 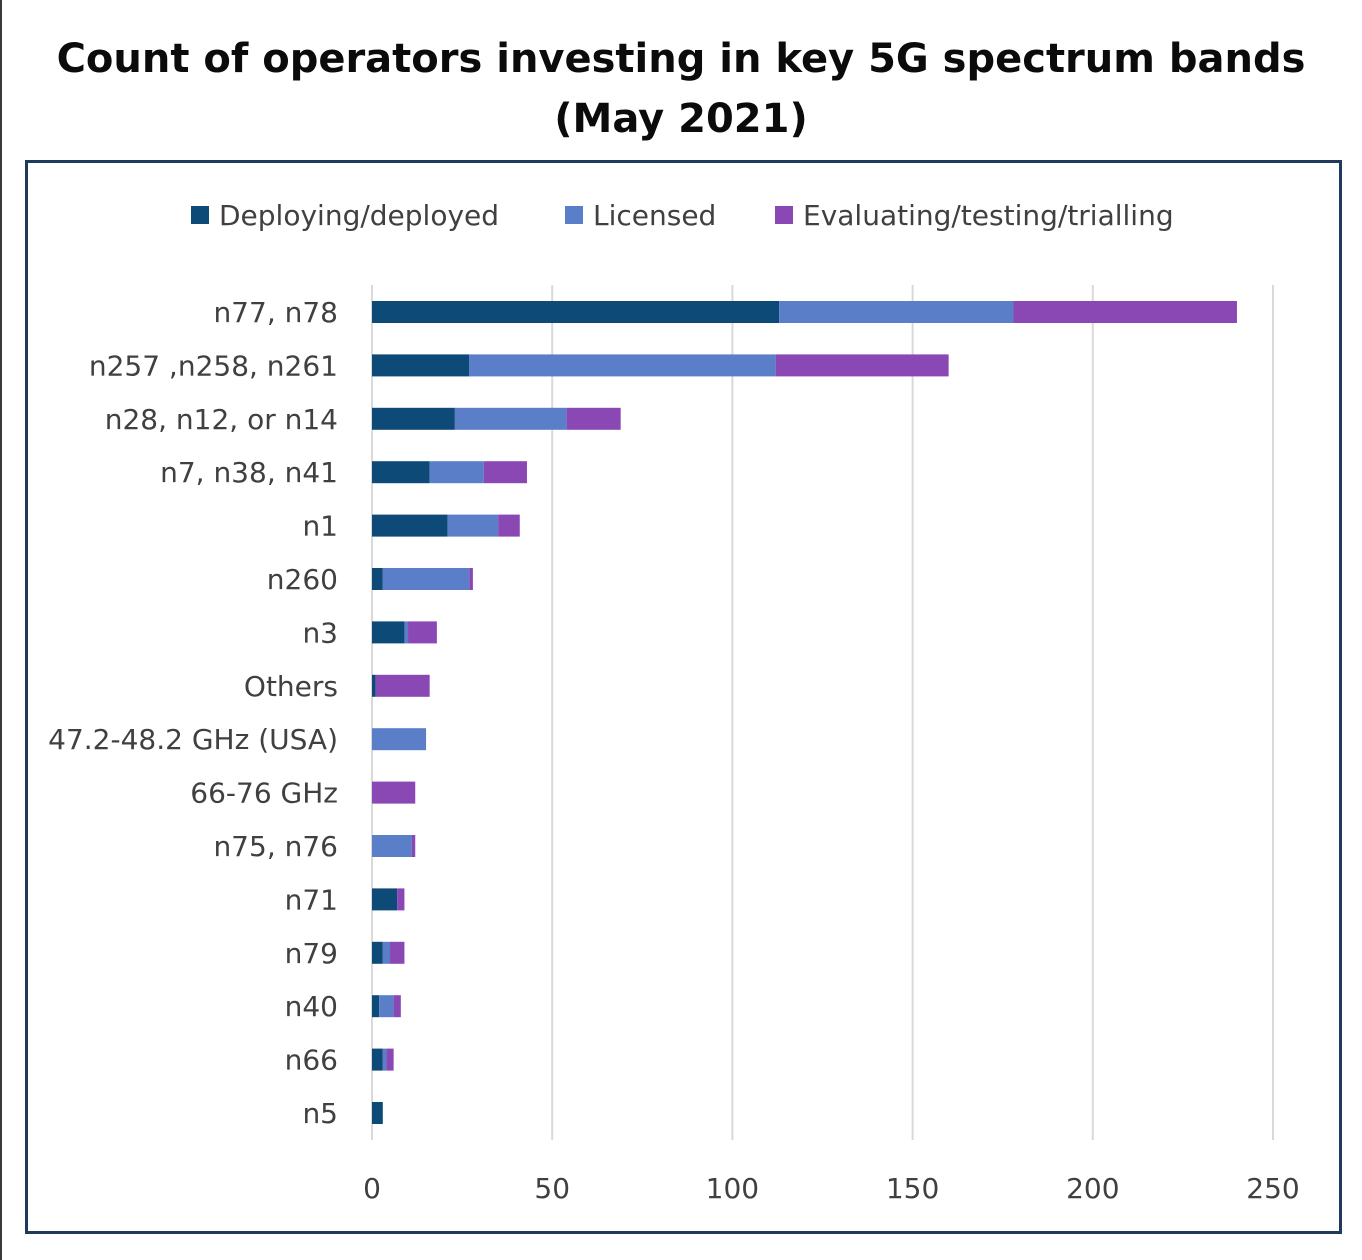 What do you see at coordinates (320, 1113) in the screenshot?
I see `category-label: n5` at bounding box center [320, 1113].